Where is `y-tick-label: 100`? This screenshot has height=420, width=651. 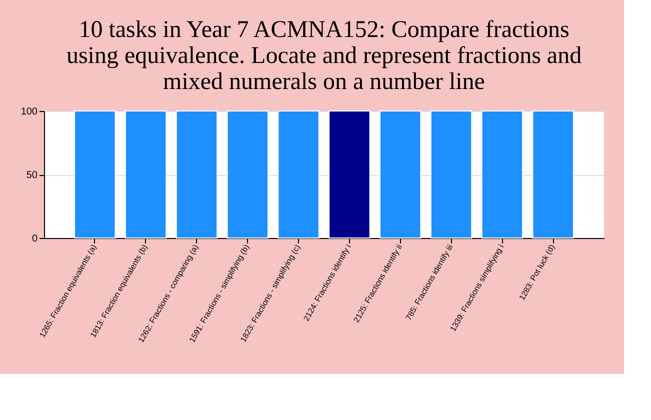
y-tick-label: 100 is located at coordinates (29, 112).